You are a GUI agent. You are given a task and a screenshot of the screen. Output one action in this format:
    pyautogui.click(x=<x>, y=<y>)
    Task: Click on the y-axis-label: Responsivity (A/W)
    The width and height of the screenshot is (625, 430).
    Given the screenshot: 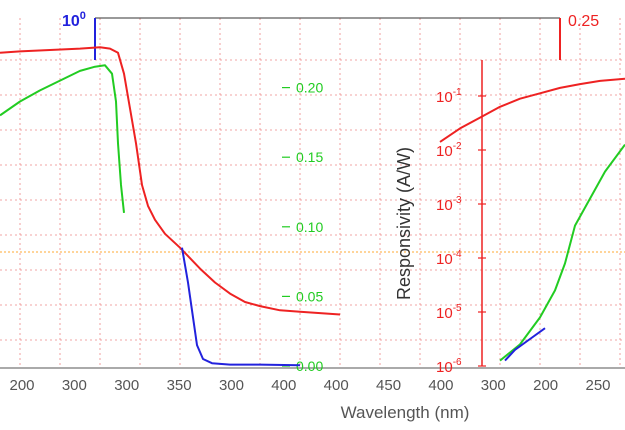 What is the action you would take?
    pyautogui.click(x=404, y=223)
    